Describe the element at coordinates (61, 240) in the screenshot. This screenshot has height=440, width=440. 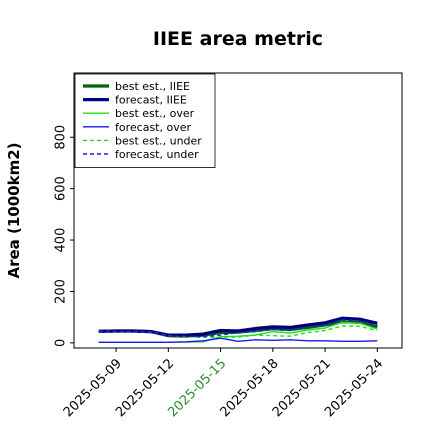
I see `y-tick-label: 400` at that location.